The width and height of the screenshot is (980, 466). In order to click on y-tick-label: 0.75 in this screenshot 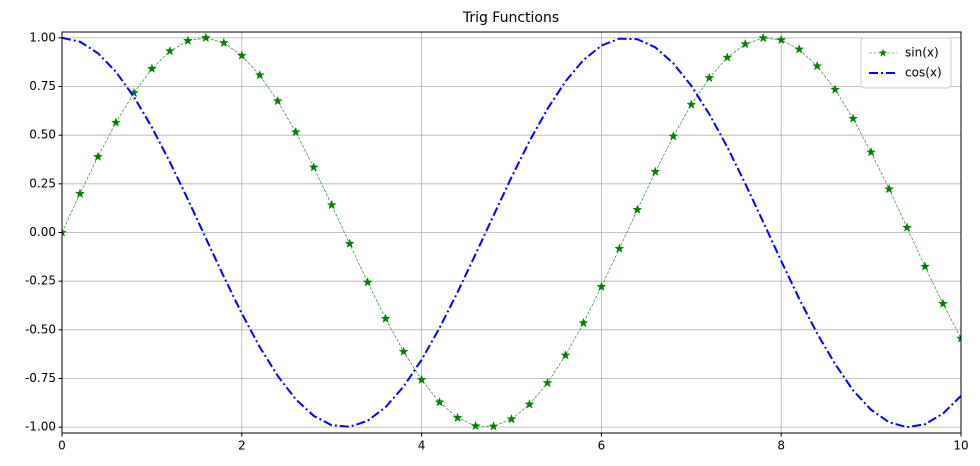, I will do `click(42, 86)`.